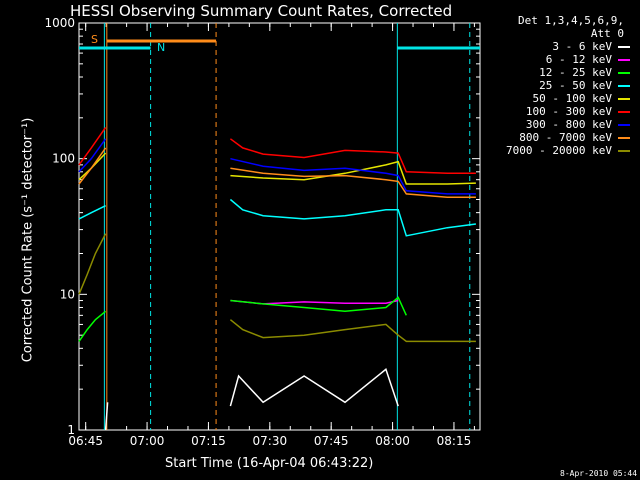 This screenshot has height=480, width=640. Describe the element at coordinates (575, 85) in the screenshot. I see `legend-entry-label: 25 - 50 keV` at that location.